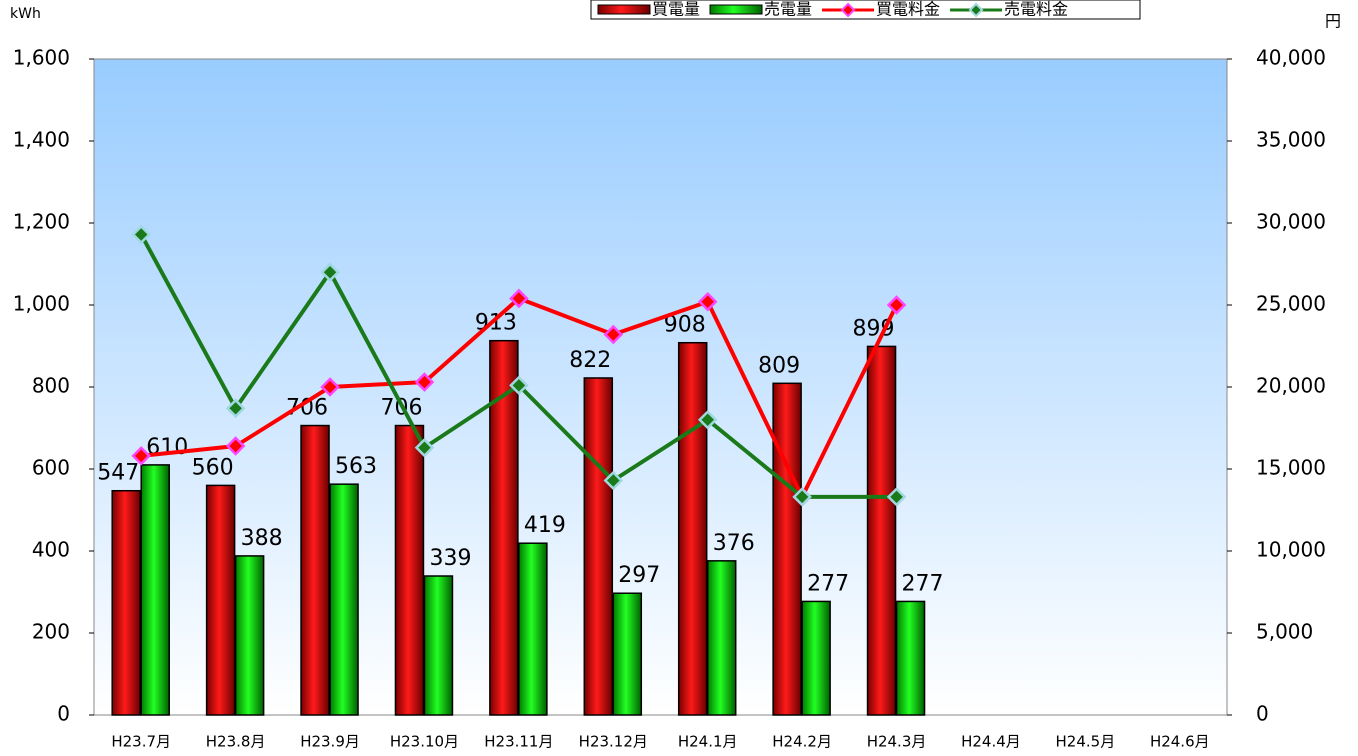 This screenshot has width=1358, height=756. Describe the element at coordinates (1291, 58) in the screenshot. I see `y2-tick-label: 40,000` at that location.